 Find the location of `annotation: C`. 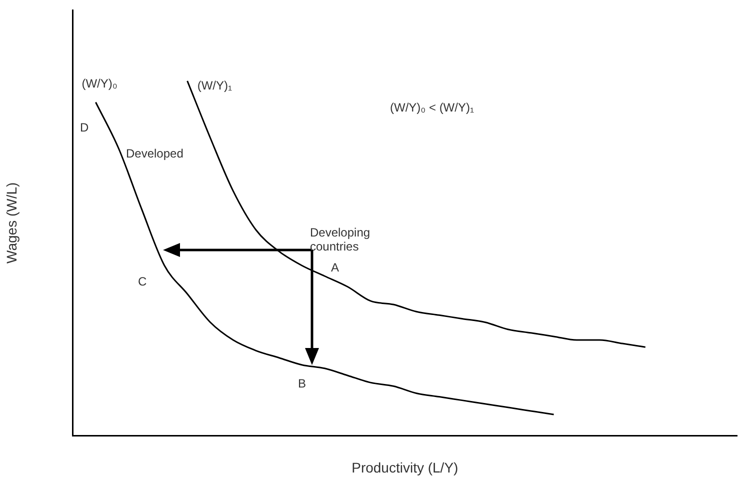

annotation: C is located at coordinates (142, 281).